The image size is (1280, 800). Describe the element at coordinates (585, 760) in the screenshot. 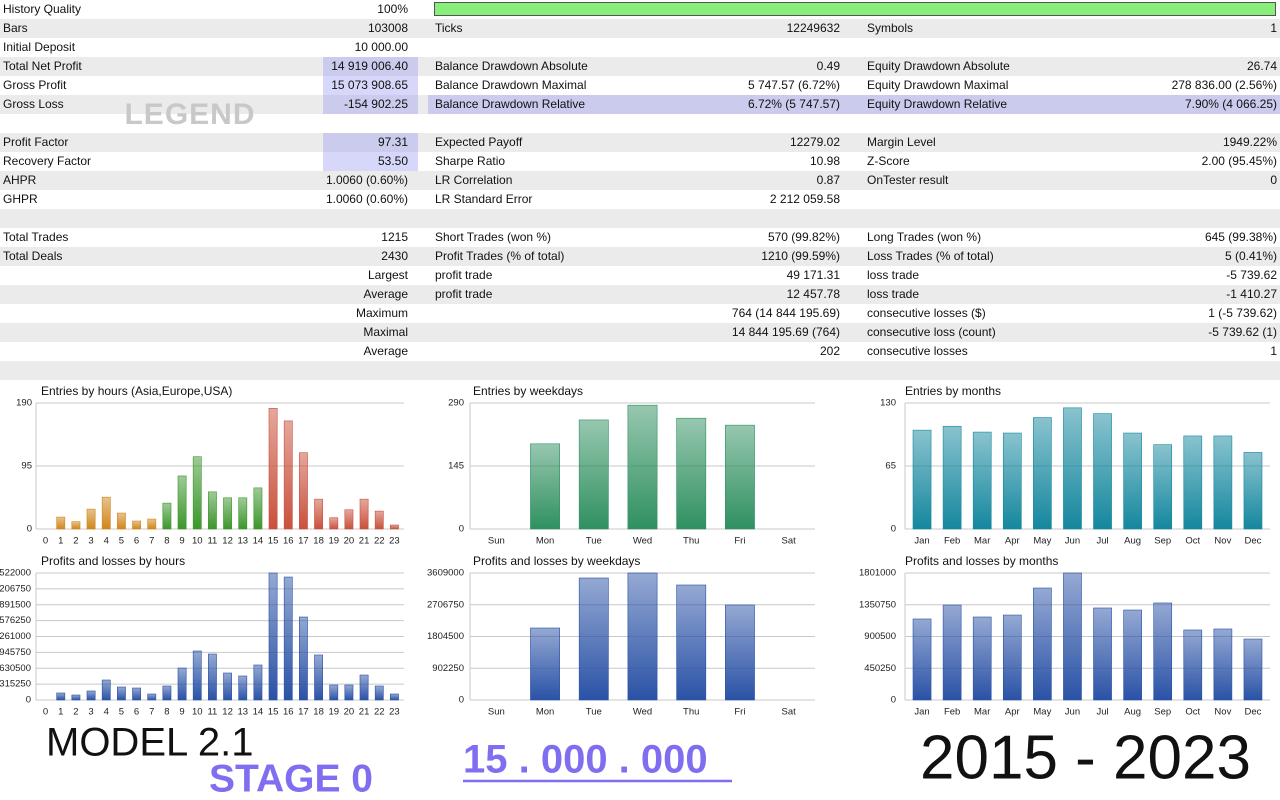

I see `amount-label: 15 . 000 . 000` at that location.